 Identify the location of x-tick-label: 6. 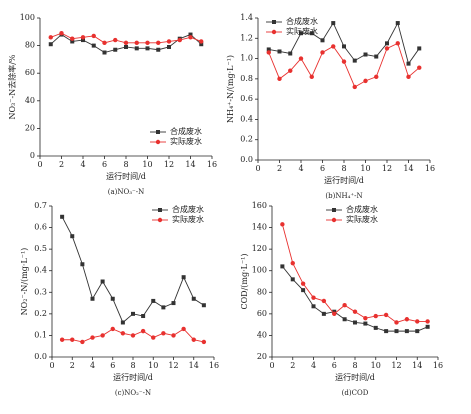
(322, 168).